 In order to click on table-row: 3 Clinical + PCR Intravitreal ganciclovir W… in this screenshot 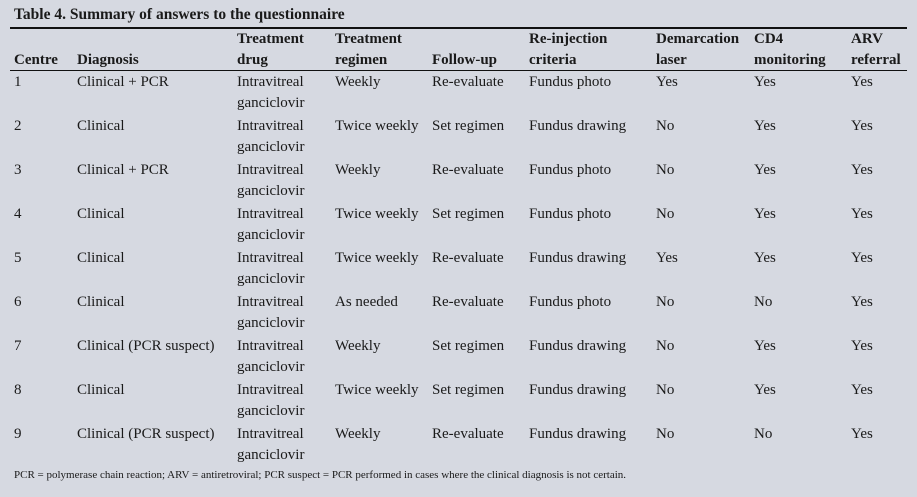, I will do `click(460, 181)`.